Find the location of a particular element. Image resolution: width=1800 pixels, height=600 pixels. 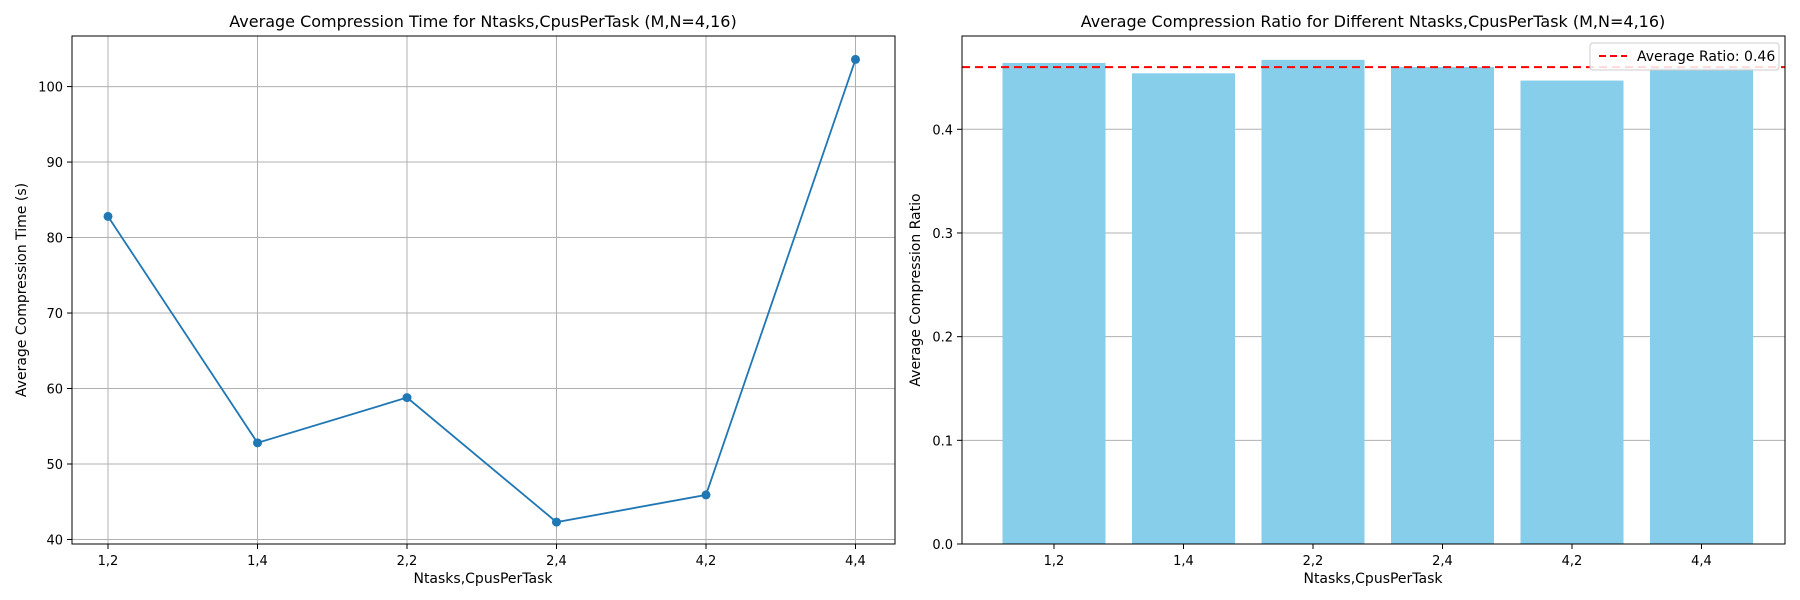

legend-label: Average Ratio: 0.46 is located at coordinates (1706, 57).